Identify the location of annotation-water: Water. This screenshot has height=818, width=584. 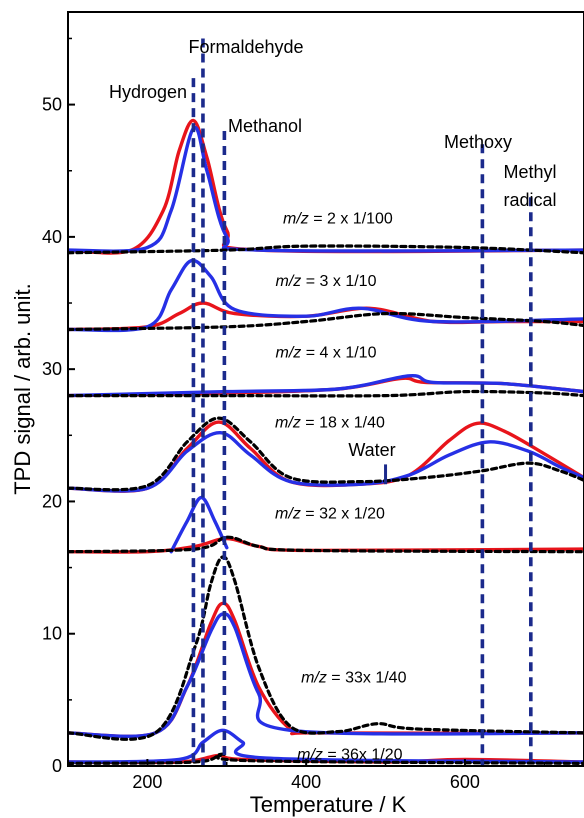
(371, 450).